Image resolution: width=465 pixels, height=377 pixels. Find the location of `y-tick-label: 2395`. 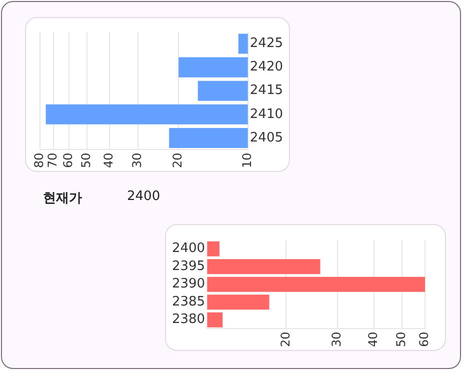

y-tick-label: 2395 is located at coordinates (189, 266).